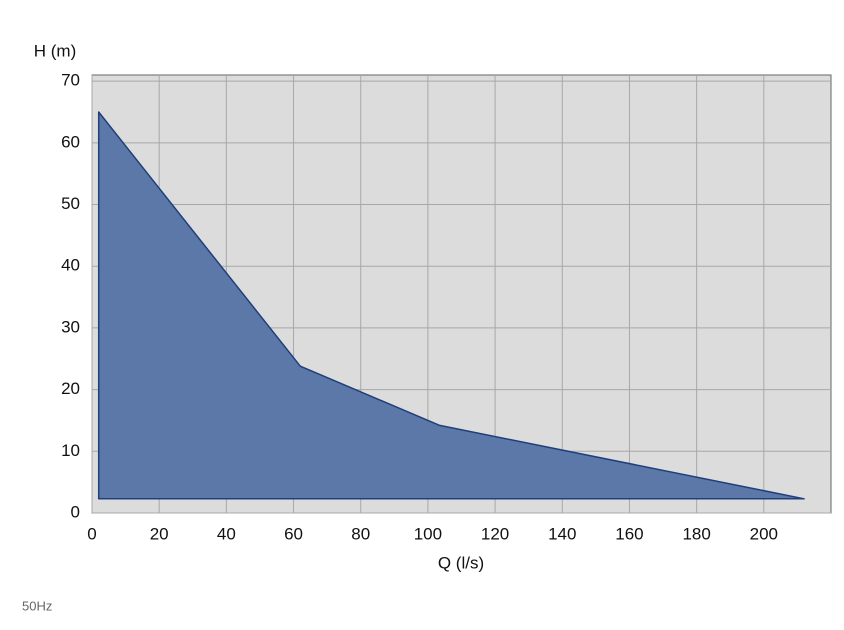 The width and height of the screenshot is (844, 630). What do you see at coordinates (226, 533) in the screenshot?
I see `x-tick-label: 40` at bounding box center [226, 533].